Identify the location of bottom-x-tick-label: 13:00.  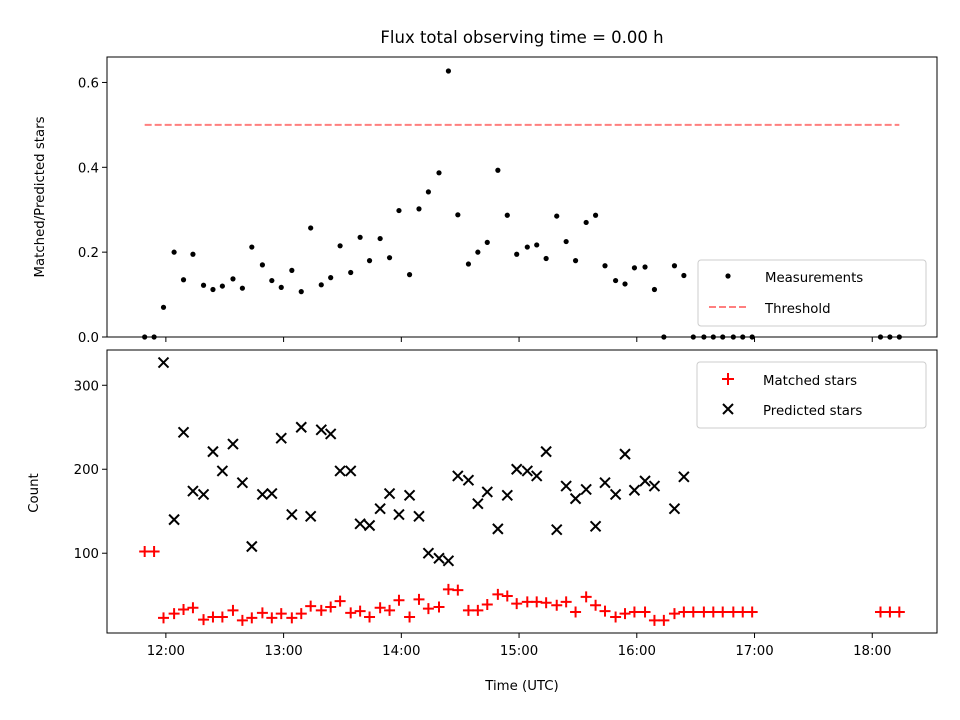
(283, 651).